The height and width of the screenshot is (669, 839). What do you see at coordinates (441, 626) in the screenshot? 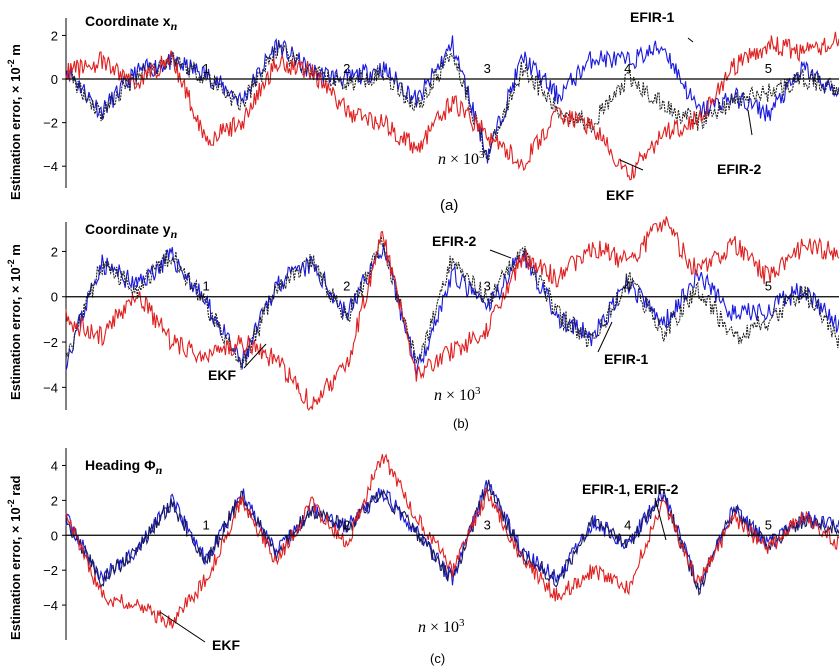
I see `panel-c-xlabel: n × 103` at bounding box center [441, 626].